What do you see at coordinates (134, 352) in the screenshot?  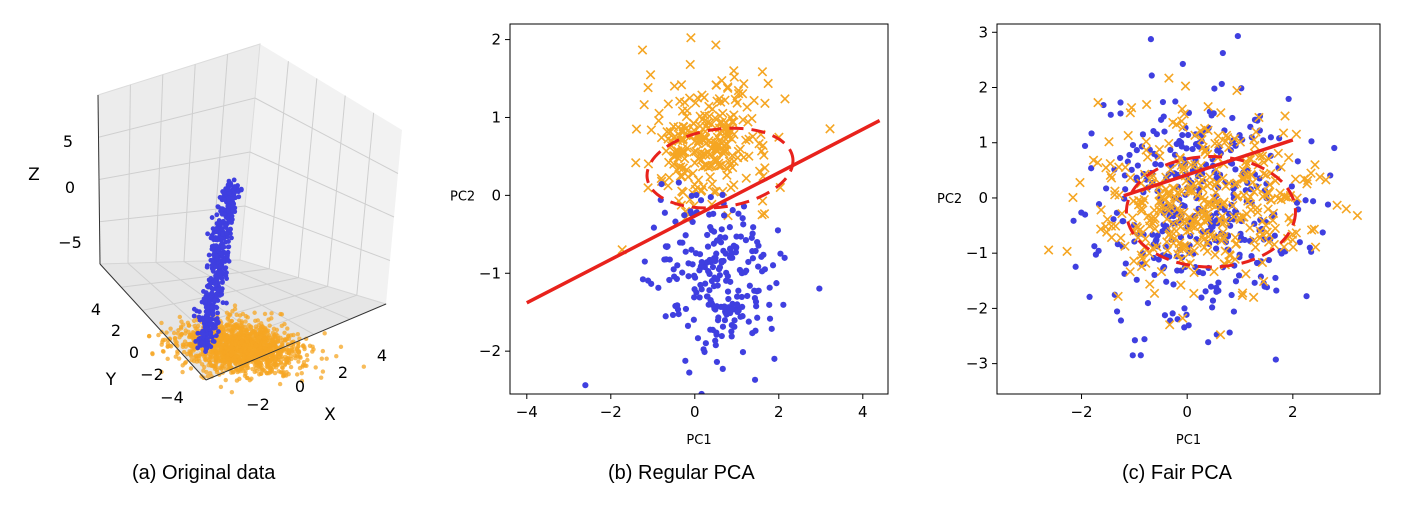 I see `y-tick-label: 0` at bounding box center [134, 352].